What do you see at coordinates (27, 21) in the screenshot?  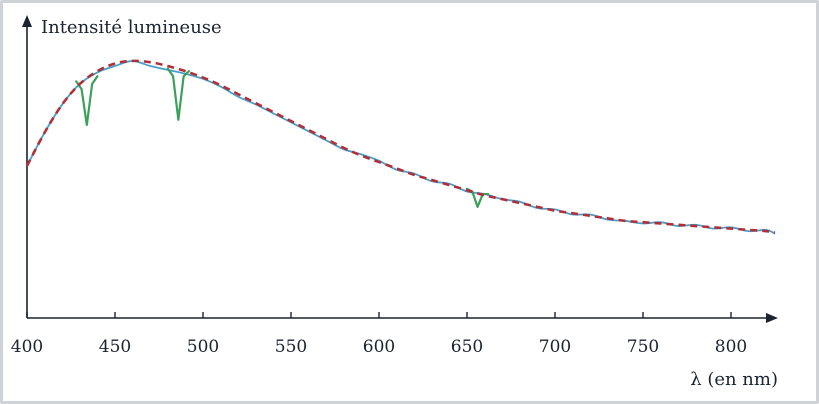 I see `y-axis-arrow` at bounding box center [27, 21].